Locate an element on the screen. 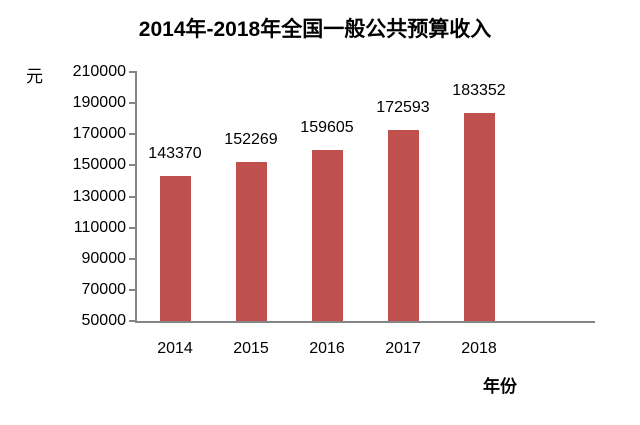 The width and height of the screenshot is (640, 425). y-tick-label: 90000 is located at coordinates (104, 258).